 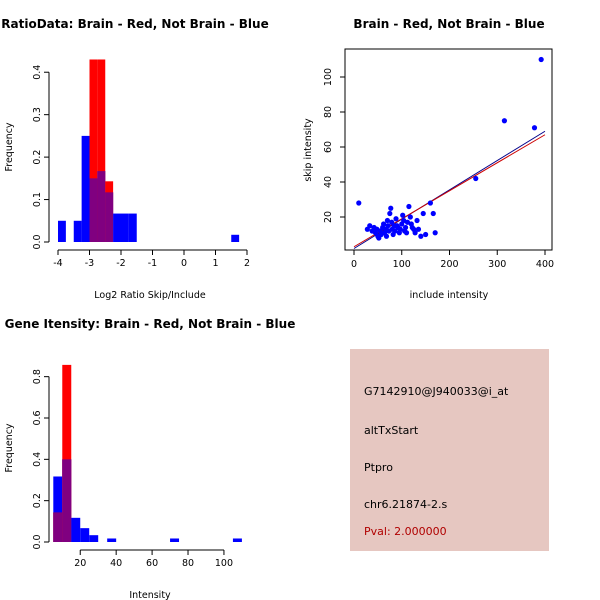 I want to click on scatter-y-tick-label: 80, so click(x=328, y=112).